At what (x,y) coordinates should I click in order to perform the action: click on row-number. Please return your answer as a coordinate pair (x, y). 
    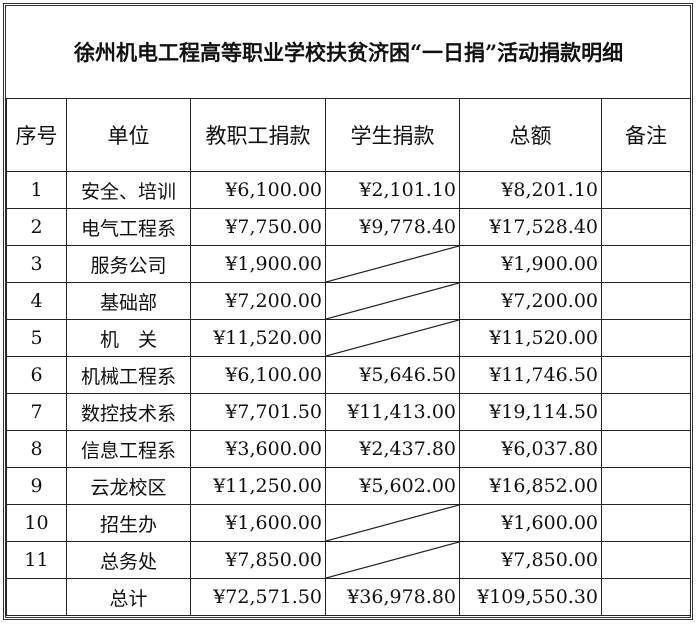
    Looking at the image, I should click on (36, 597).